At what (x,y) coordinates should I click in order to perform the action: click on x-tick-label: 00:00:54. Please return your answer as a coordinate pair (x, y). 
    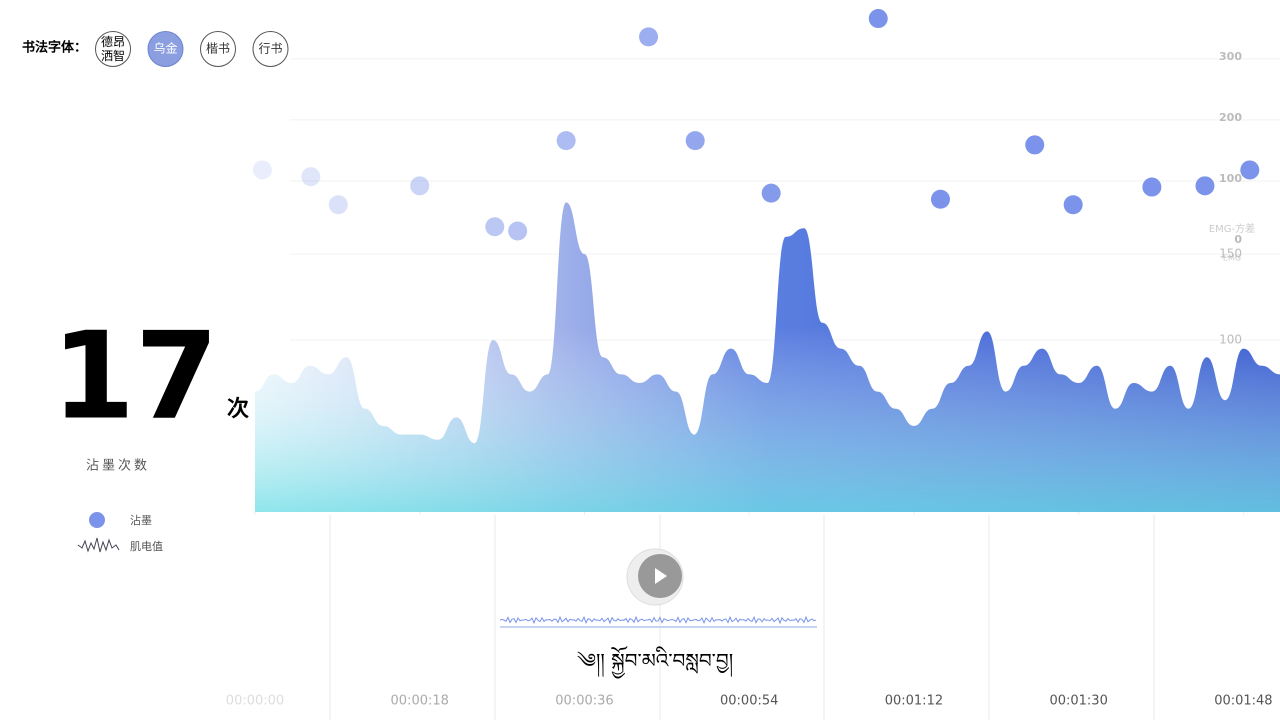
    Looking at the image, I should click on (749, 701).